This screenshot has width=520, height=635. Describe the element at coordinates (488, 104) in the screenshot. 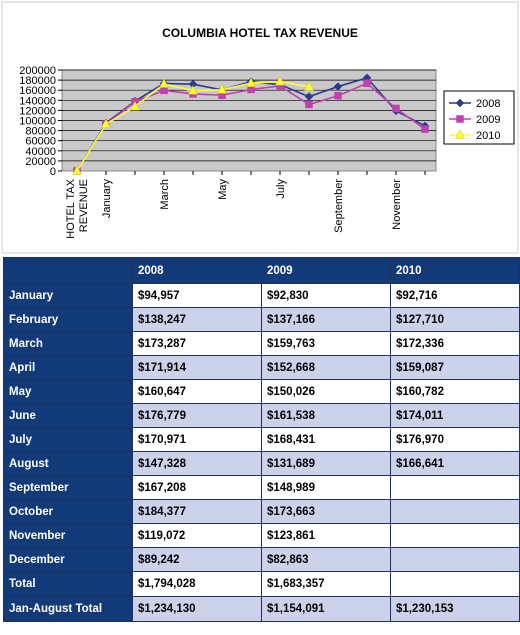

I see `legend-label: 2008` at that location.